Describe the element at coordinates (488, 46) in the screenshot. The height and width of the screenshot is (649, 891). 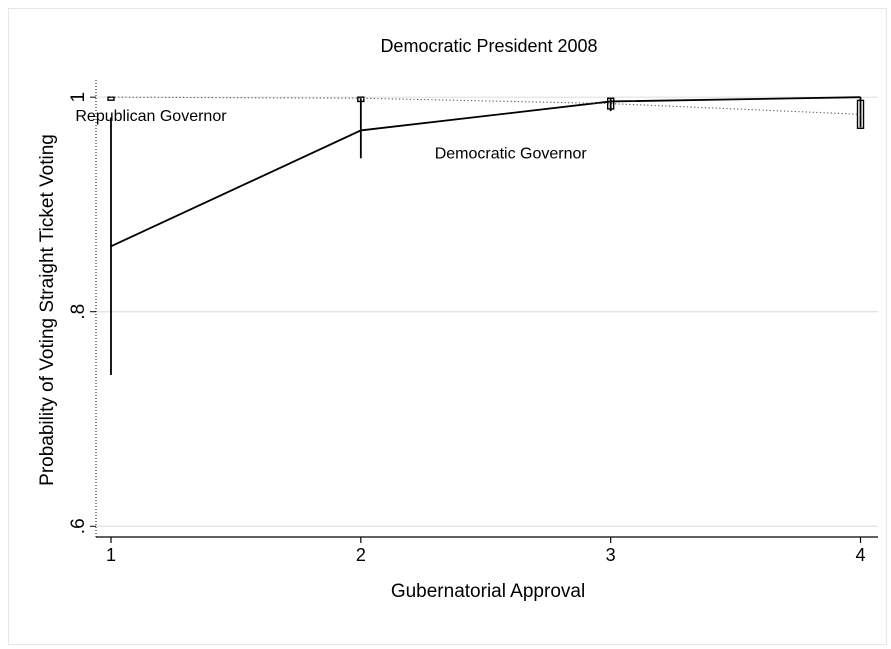
I see `chart-title: Democratic President 2008` at that location.